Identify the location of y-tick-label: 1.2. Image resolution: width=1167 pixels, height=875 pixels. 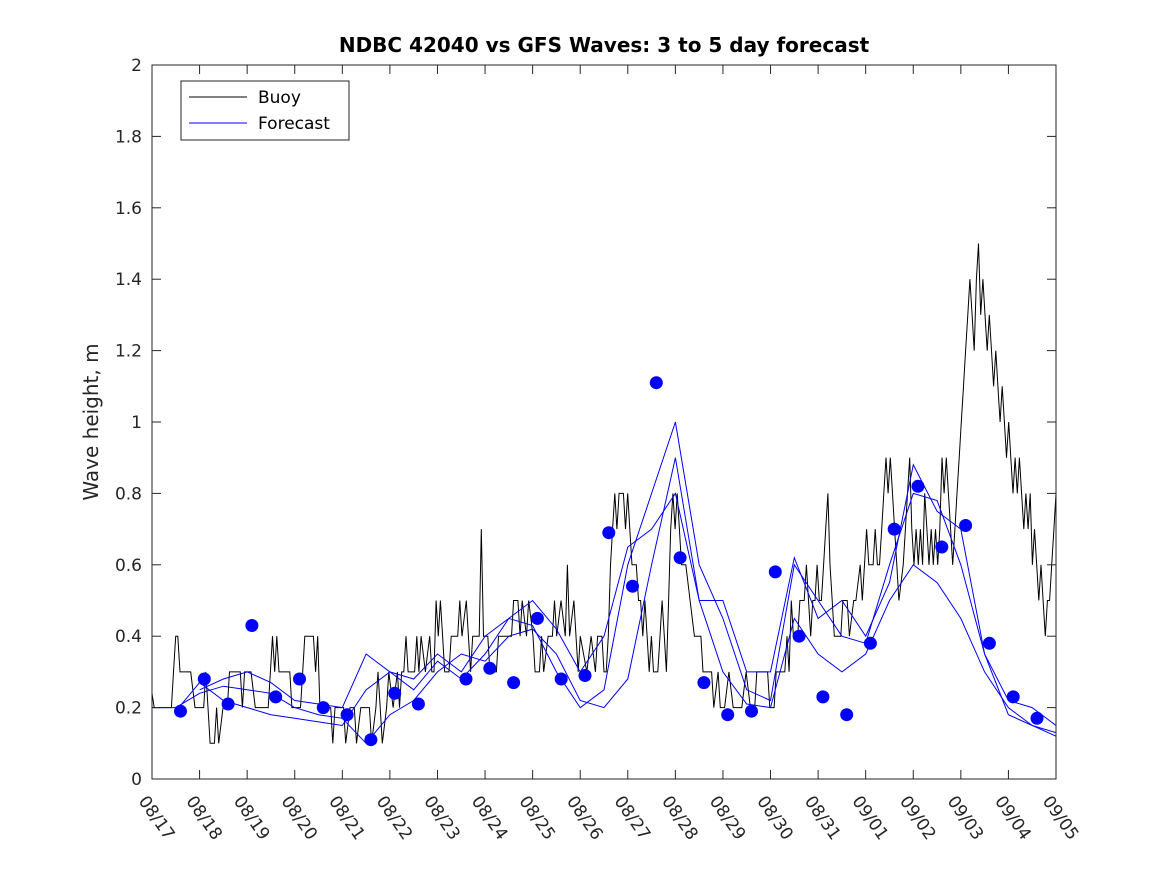
(128, 352).